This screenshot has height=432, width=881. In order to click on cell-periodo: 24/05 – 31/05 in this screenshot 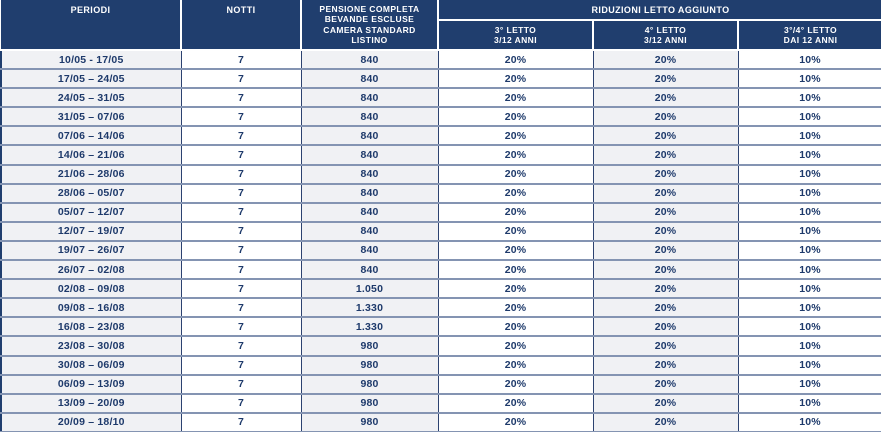, I will do `click(91, 98)`.